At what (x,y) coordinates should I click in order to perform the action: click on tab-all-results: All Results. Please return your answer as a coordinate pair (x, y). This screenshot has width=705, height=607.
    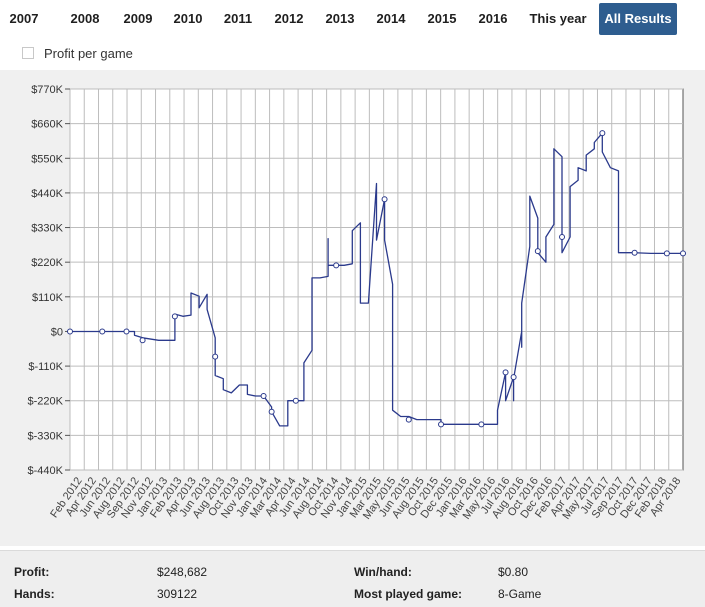
    Looking at the image, I should click on (638, 19).